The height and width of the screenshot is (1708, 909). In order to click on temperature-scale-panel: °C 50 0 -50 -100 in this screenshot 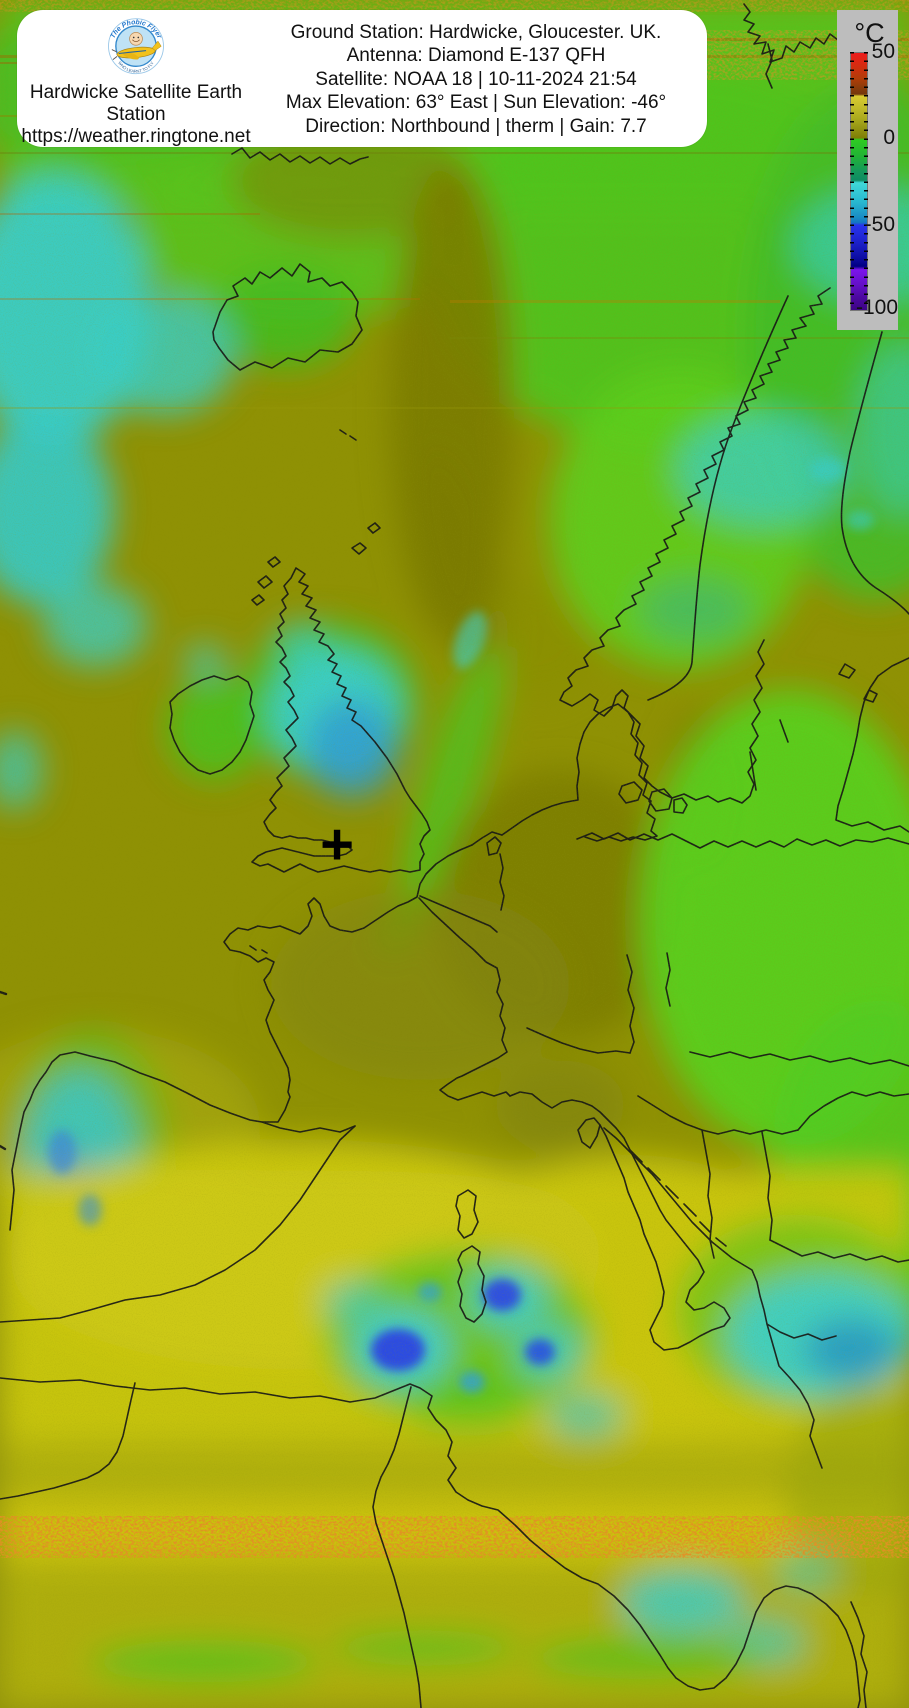, I will do `click(867, 170)`.